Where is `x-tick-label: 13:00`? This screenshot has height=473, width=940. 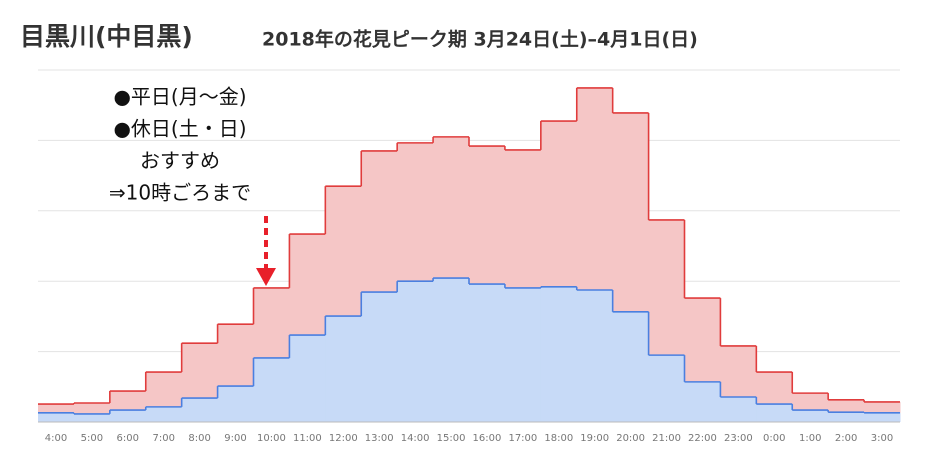 x-tick-label: 13:00 is located at coordinates (379, 438).